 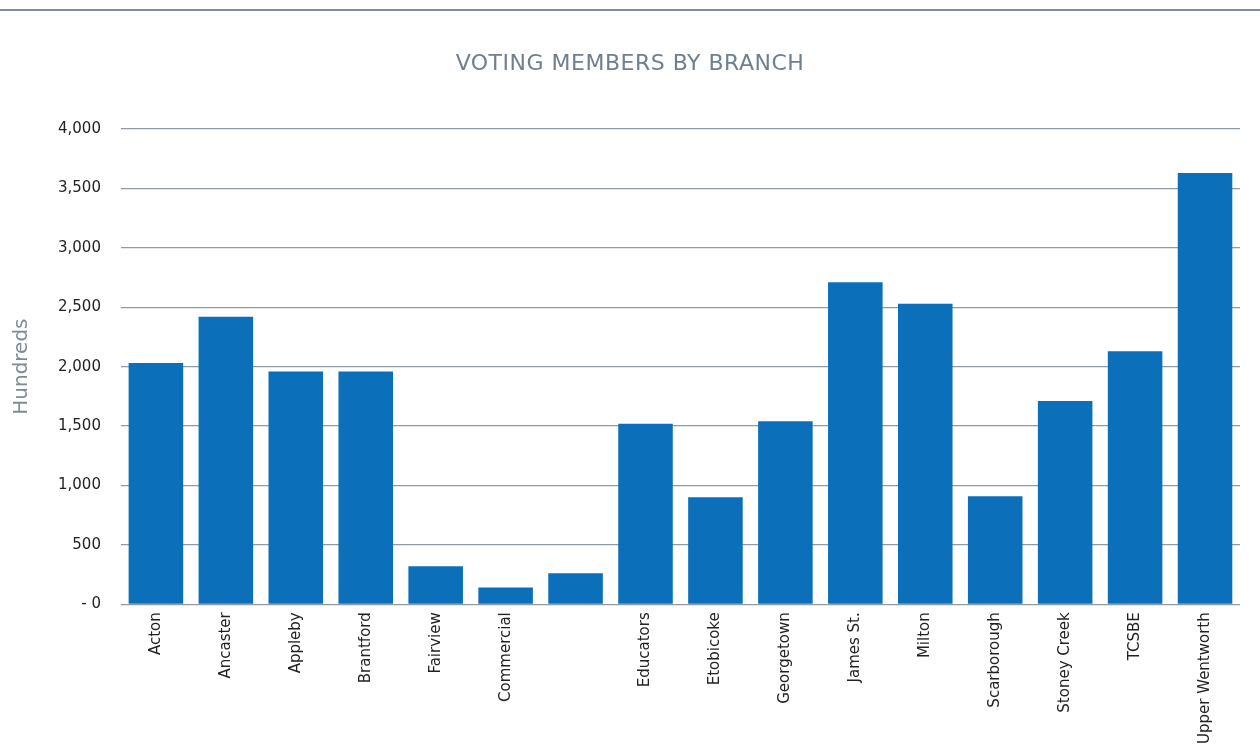 I want to click on x-tick-label: Upper Wentworth, so click(x=1203, y=678).